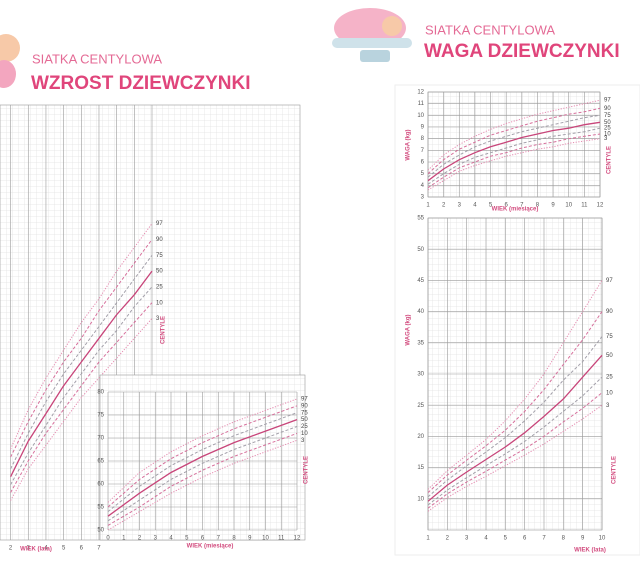  What do you see at coordinates (423, 139) in the screenshot?
I see `y-tick-label: 8` at bounding box center [423, 139].